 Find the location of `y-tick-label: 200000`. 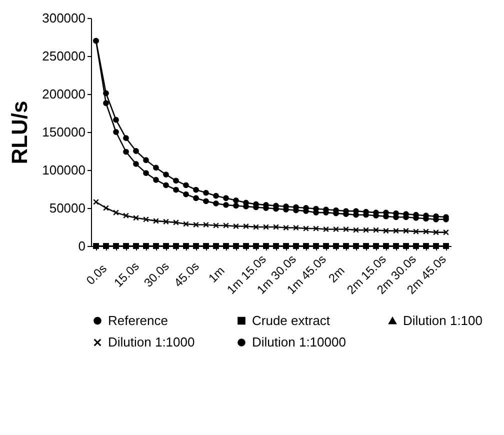

y-tick-label: 200000 is located at coordinates (64, 94).